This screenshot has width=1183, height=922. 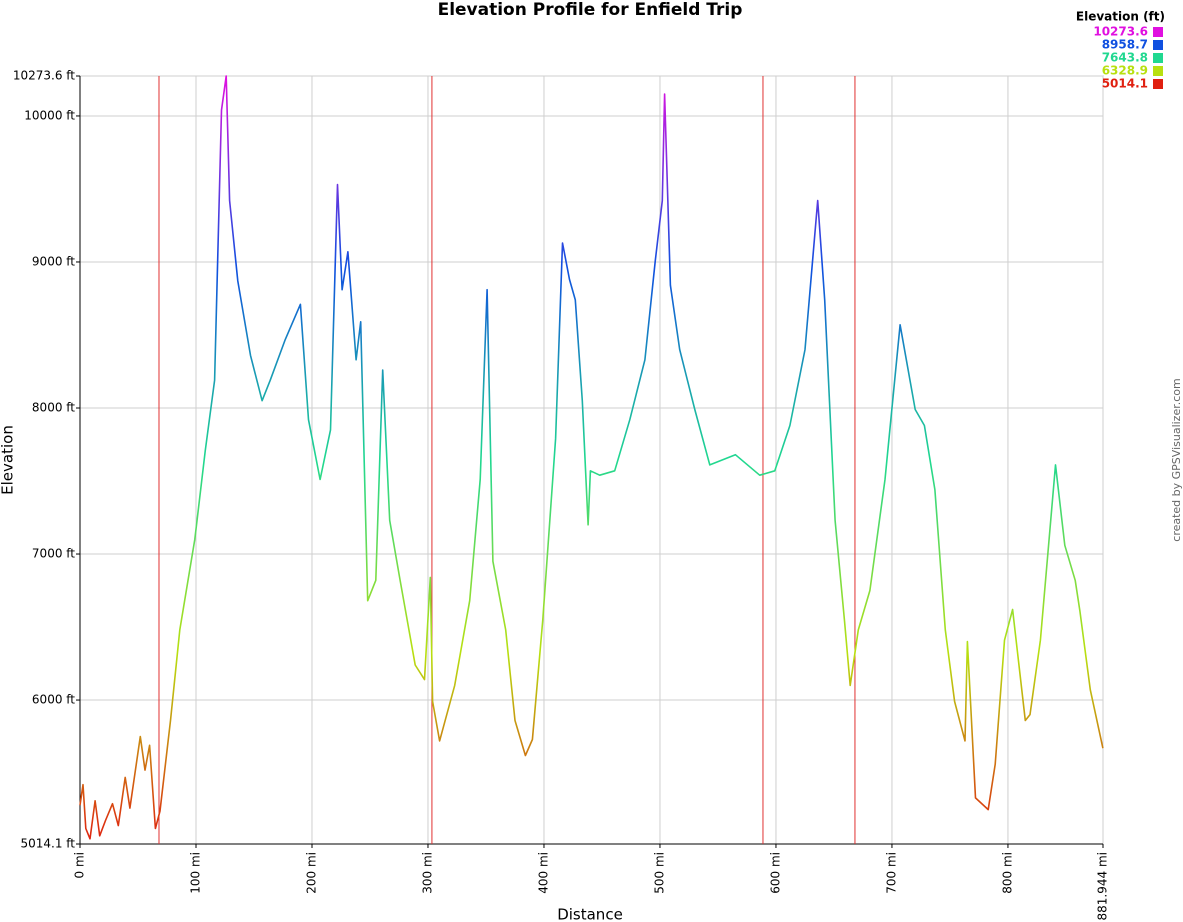 What do you see at coordinates (53, 407) in the screenshot?
I see `y-tick-label: 8000 ft` at bounding box center [53, 407].